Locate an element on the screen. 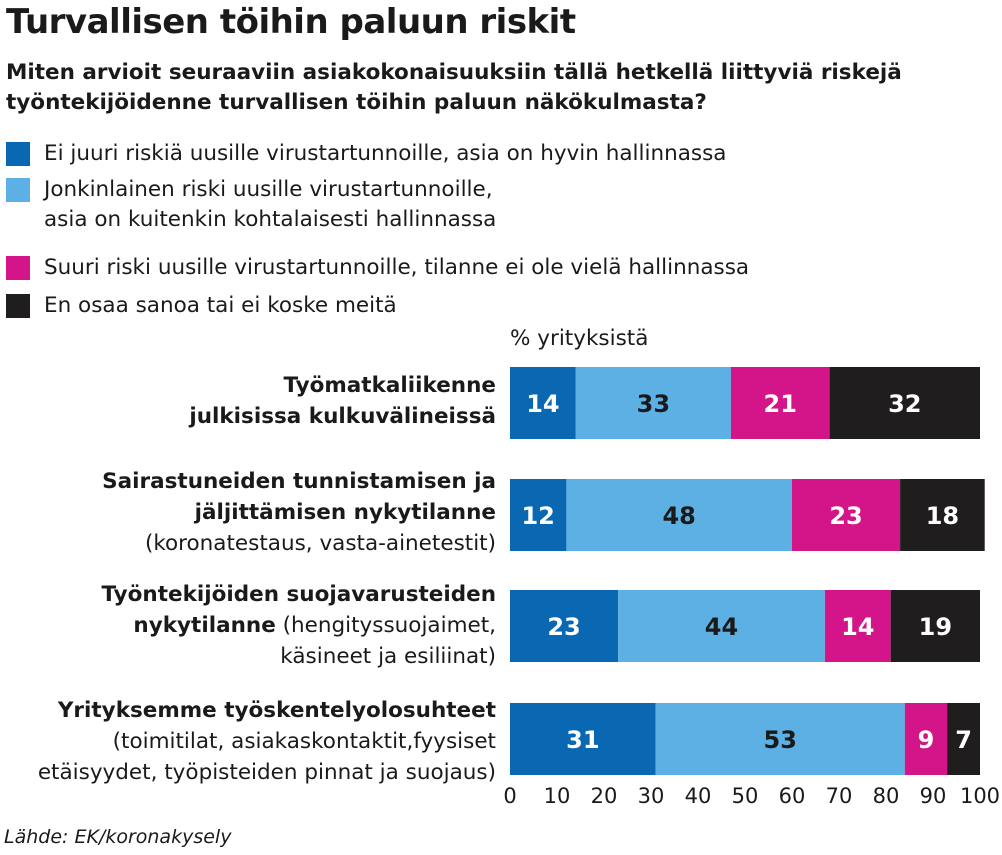  x-tick-label: 40 is located at coordinates (698, 796).